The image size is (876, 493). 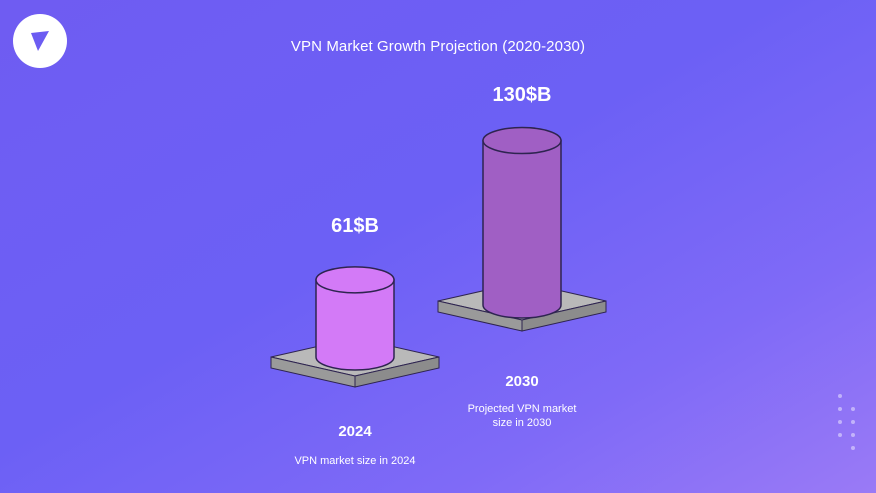 What do you see at coordinates (521, 381) in the screenshot?
I see `category-label-2030: 2030` at bounding box center [521, 381].